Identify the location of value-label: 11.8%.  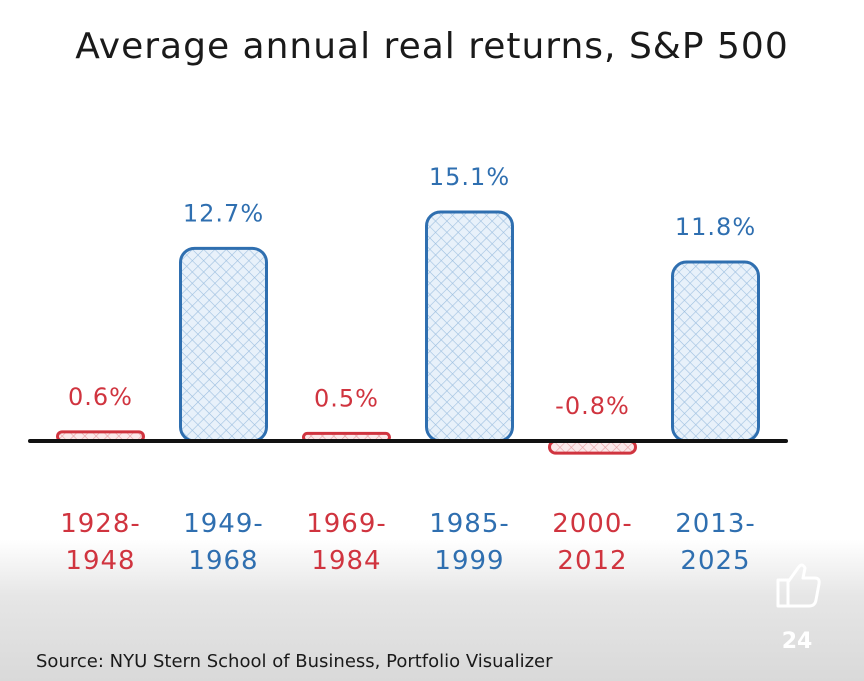
(715, 227).